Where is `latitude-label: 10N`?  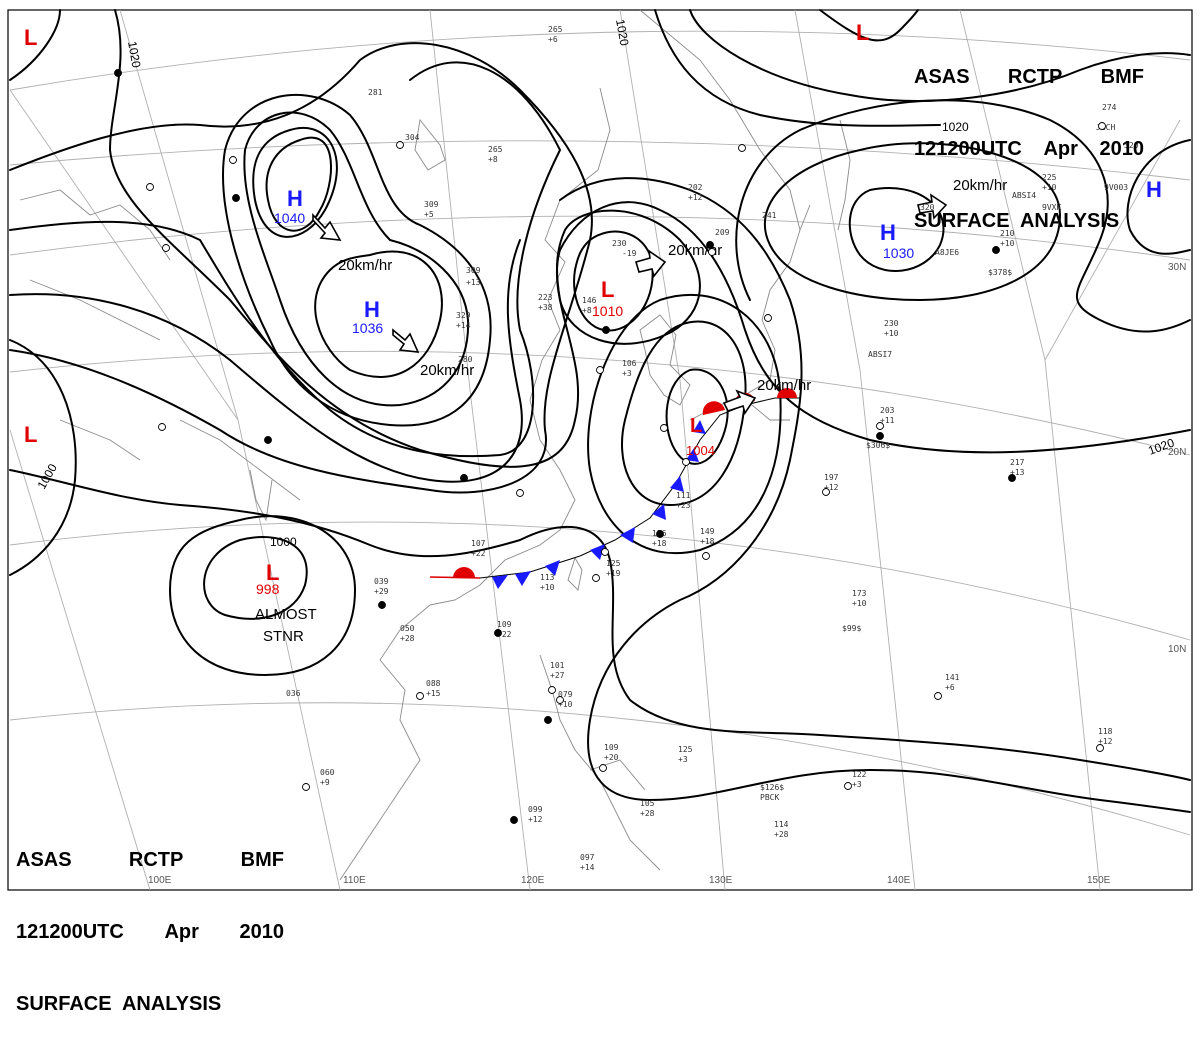
latitude-label: 10N is located at coordinates (1177, 649).